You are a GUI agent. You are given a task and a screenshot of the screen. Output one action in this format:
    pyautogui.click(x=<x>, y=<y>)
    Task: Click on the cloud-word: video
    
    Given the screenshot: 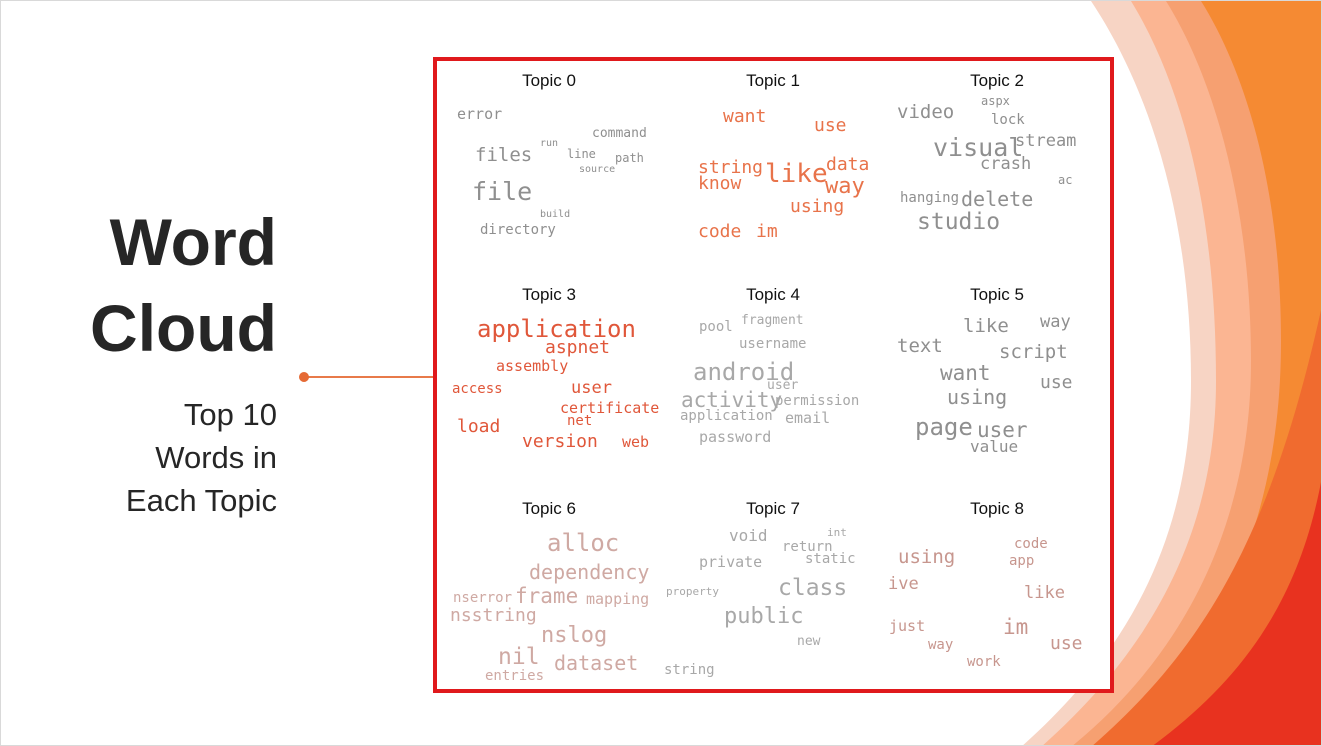 What is the action you would take?
    pyautogui.click(x=926, y=112)
    